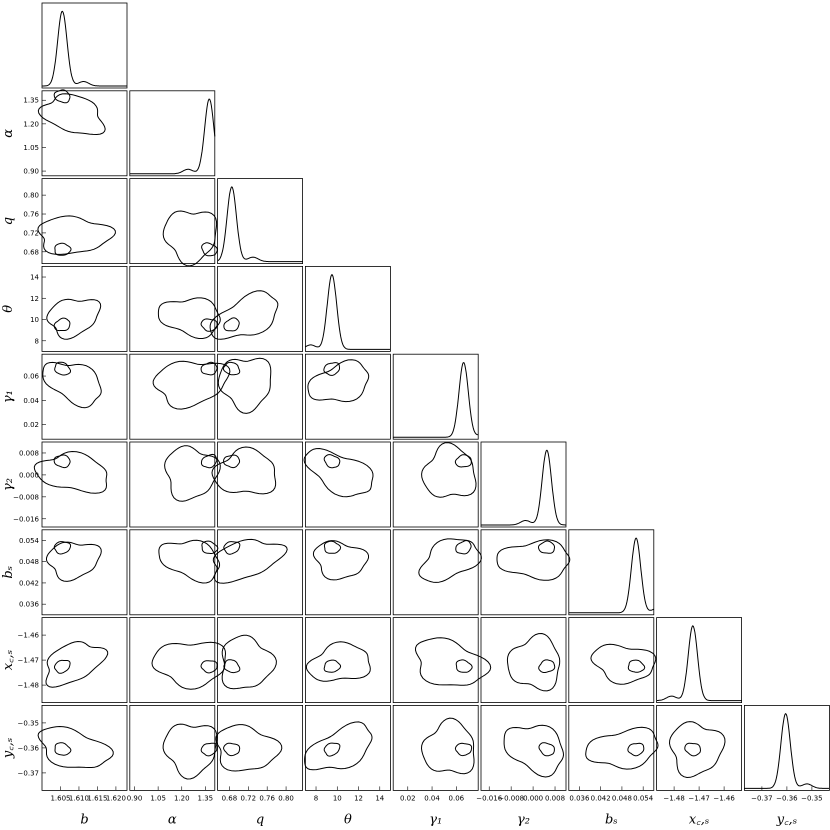 The width and height of the screenshot is (830, 830). What do you see at coordinates (435, 819) in the screenshot?
I see `x-axis-label-gamma1: γ₁` at bounding box center [435, 819].